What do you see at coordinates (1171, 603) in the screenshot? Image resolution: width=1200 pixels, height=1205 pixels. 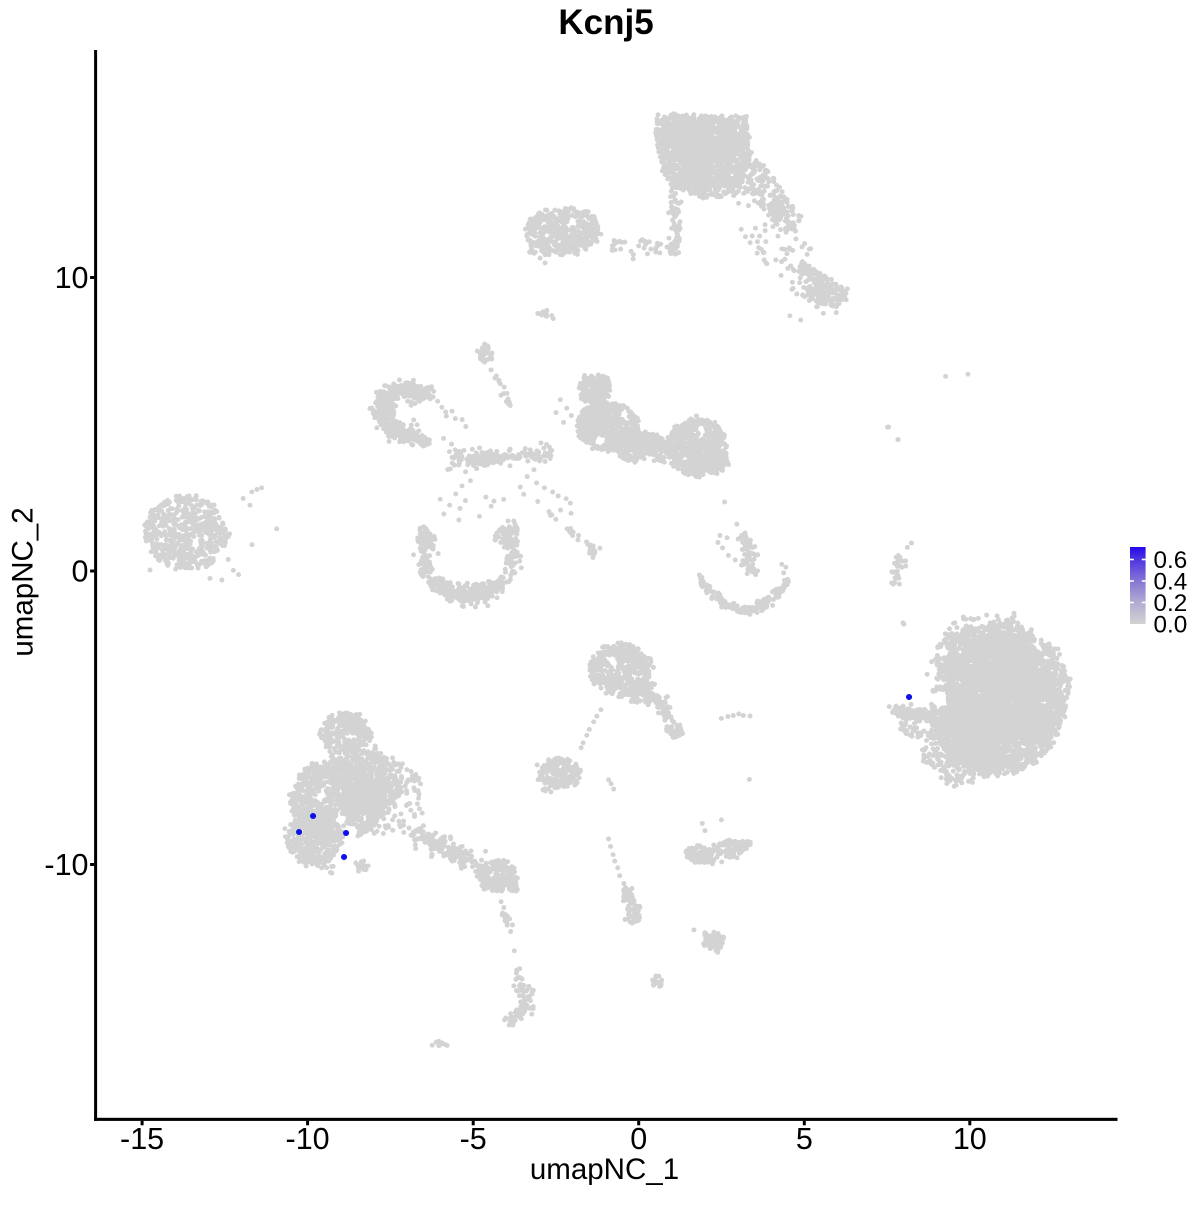 I see `svg-text: 0.2` at bounding box center [1171, 603].